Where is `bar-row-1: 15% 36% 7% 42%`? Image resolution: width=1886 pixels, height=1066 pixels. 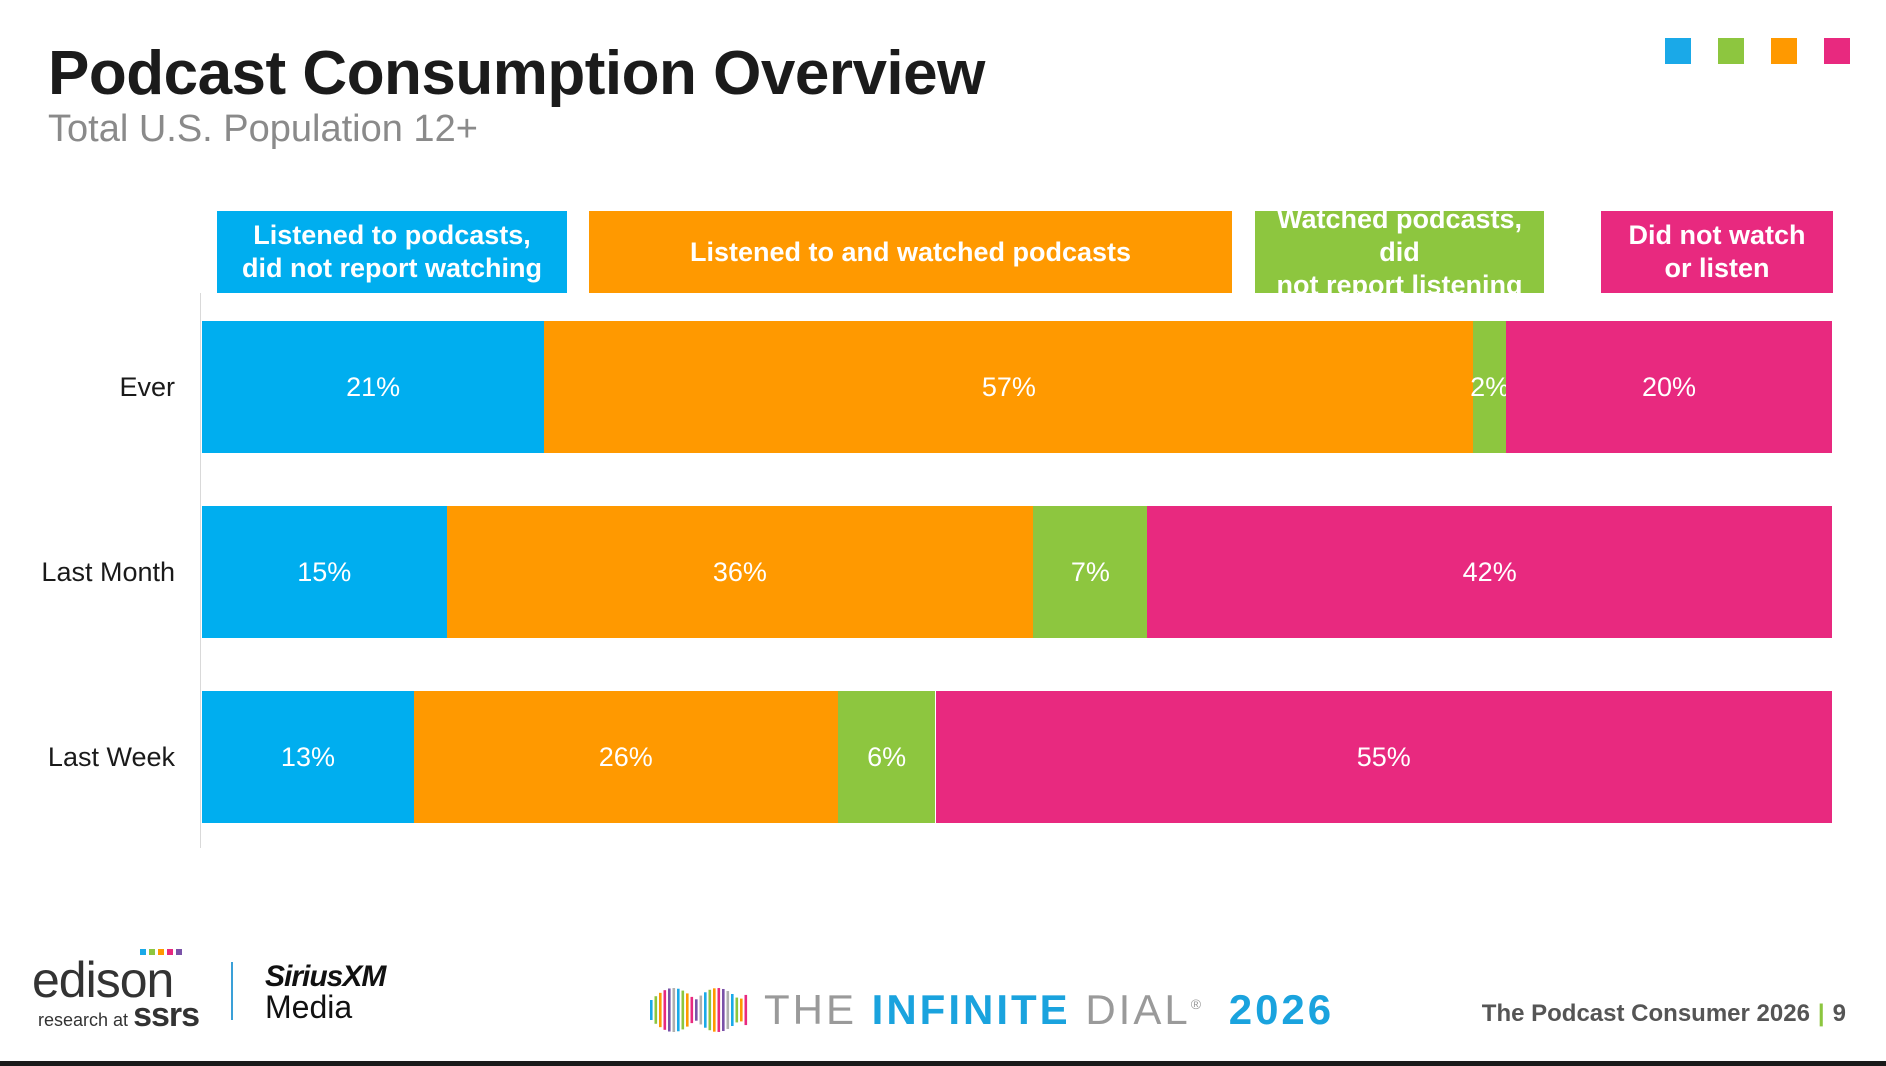 bar-row-1: 15% 36% 7% 42% is located at coordinates (1017, 572).